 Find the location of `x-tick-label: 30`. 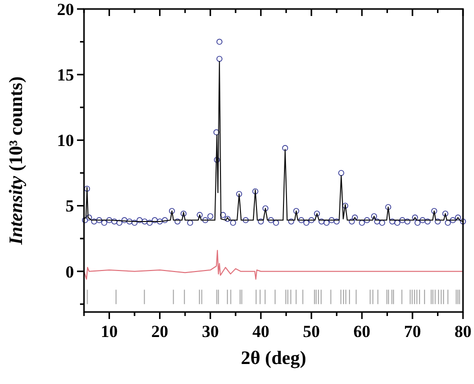

x-tick-label: 30 is located at coordinates (210, 331).